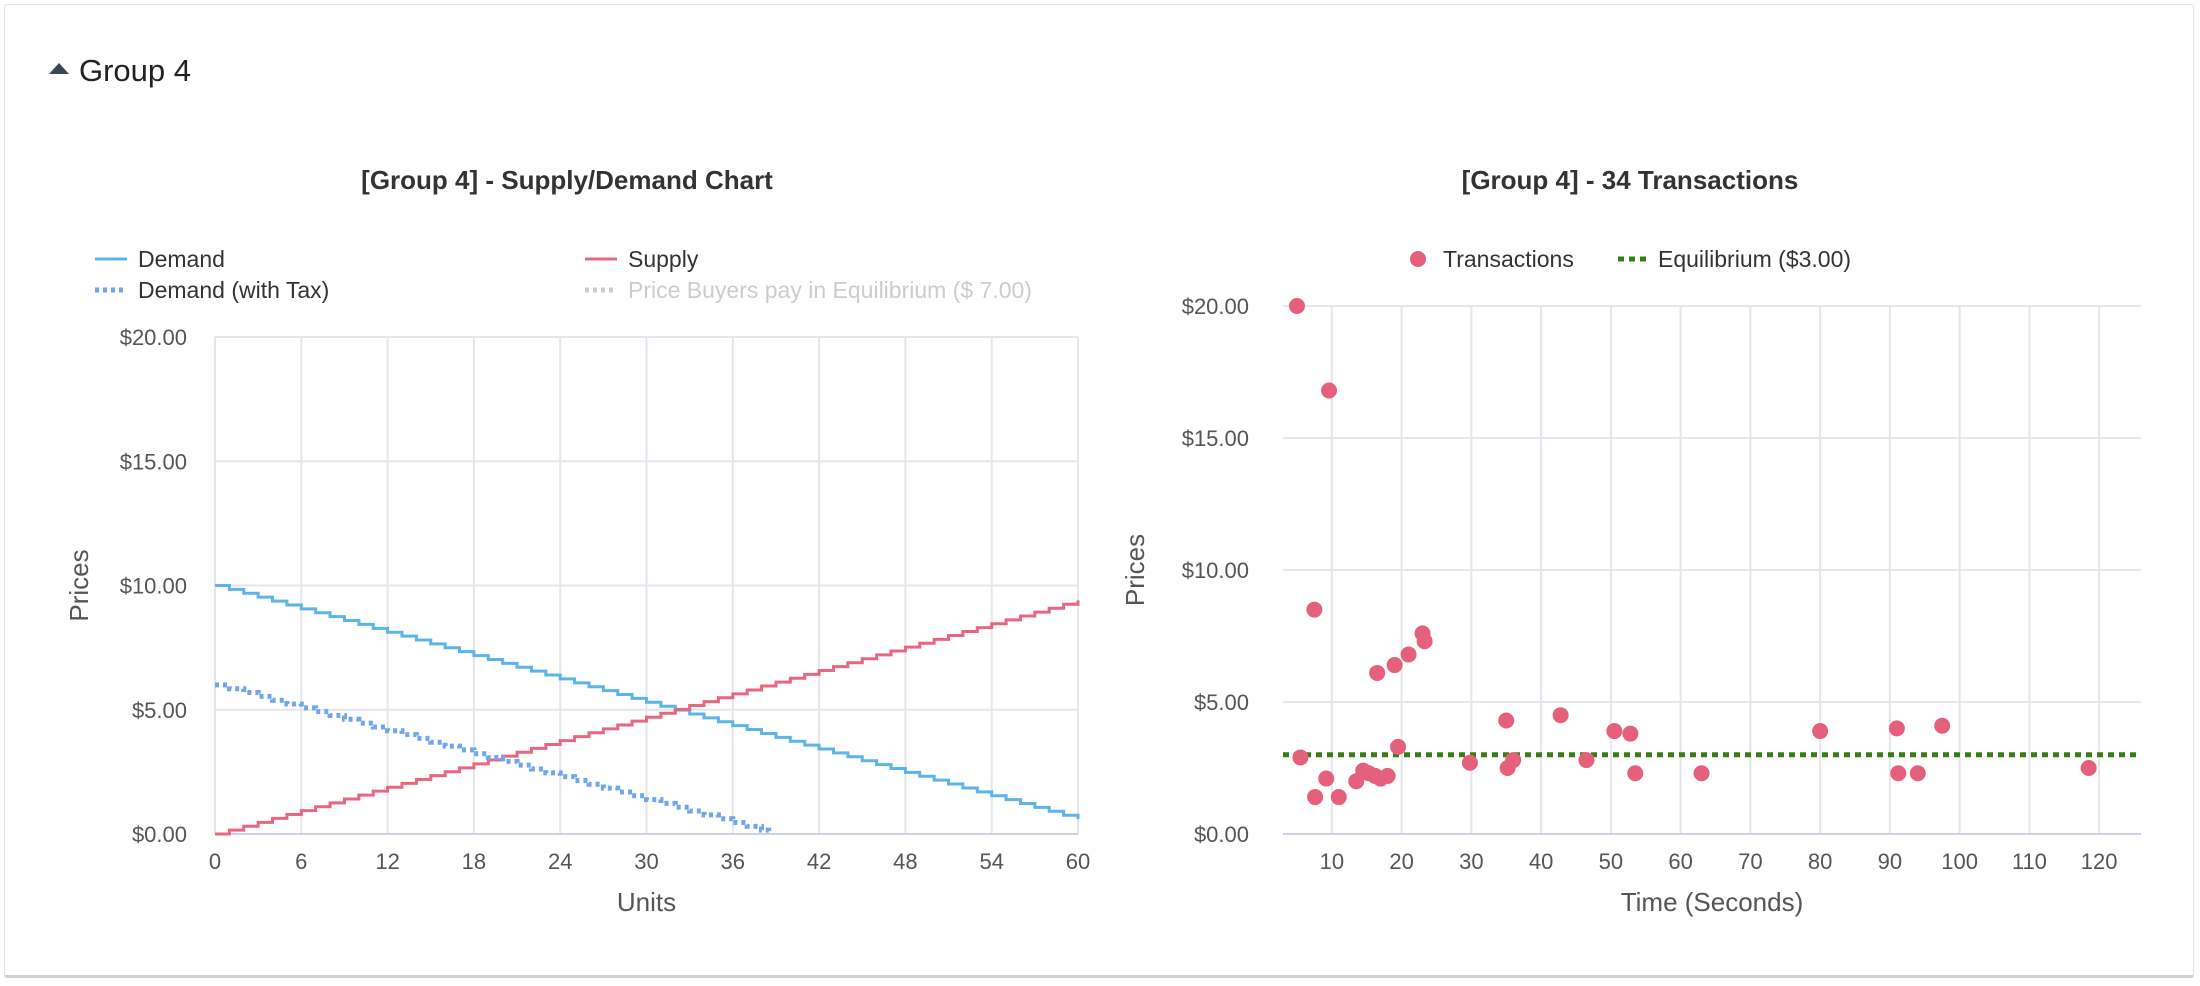 The height and width of the screenshot is (986, 2200). I want to click on x-tick-label: 48, so click(905, 861).